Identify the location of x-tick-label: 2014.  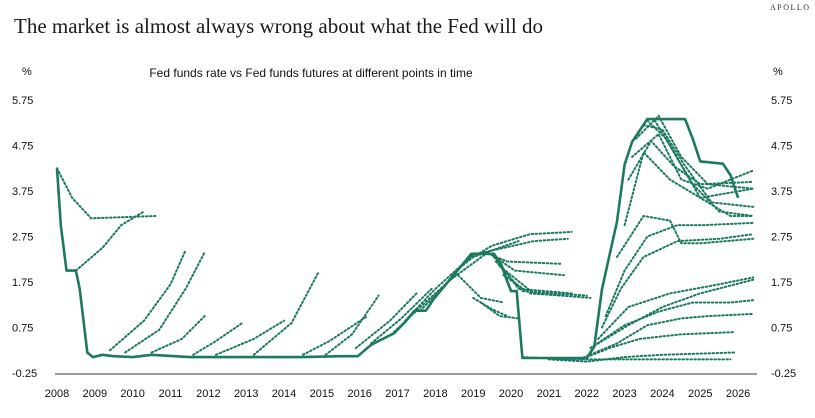
(284, 394).